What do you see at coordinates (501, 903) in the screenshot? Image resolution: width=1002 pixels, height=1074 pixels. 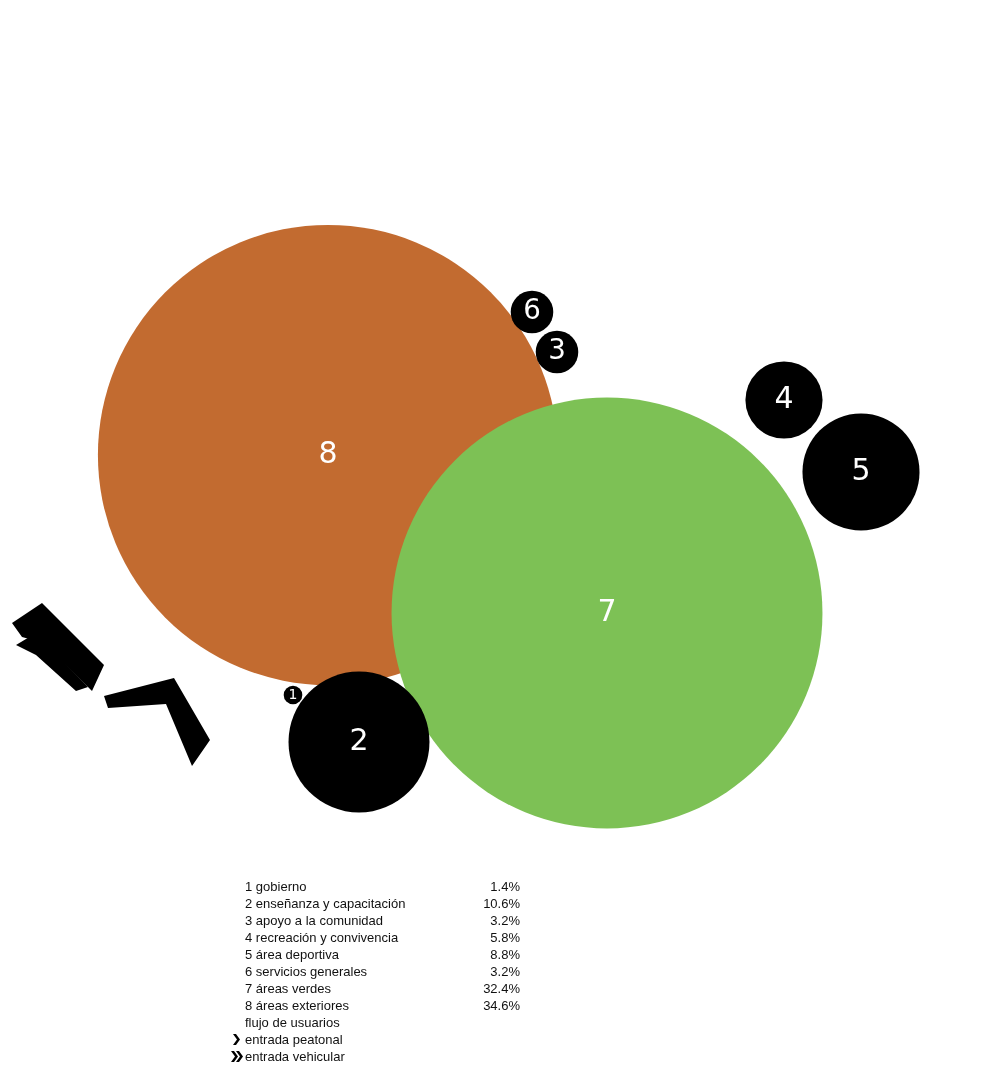 I see `data-label: 10.6%` at bounding box center [501, 903].